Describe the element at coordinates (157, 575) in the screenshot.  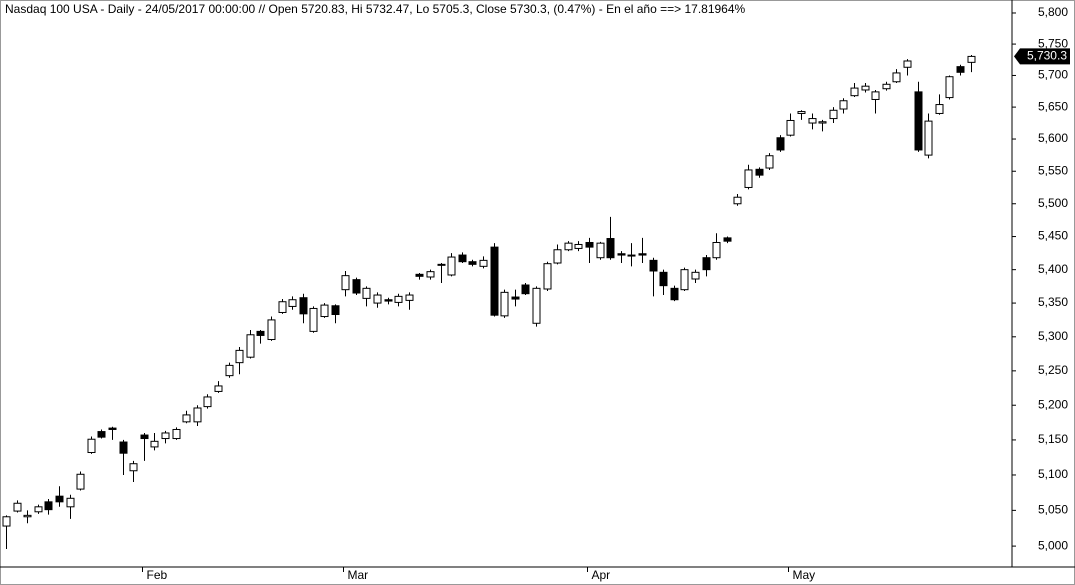
I see `x-tick-label: Feb` at that location.